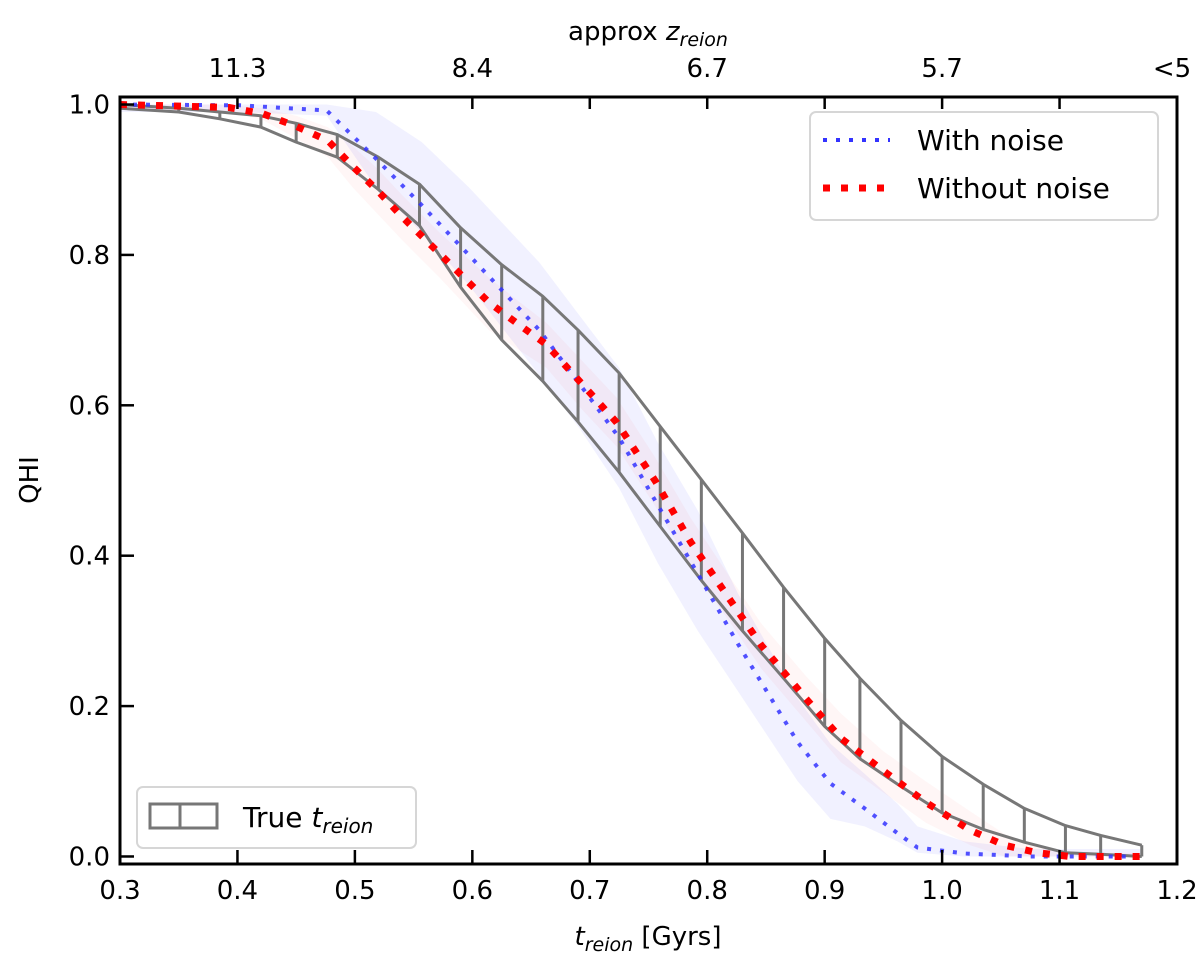 The image size is (1200, 964). Describe the element at coordinates (648, 34) in the screenshot. I see `top-axis-label: approx zreion` at that location.